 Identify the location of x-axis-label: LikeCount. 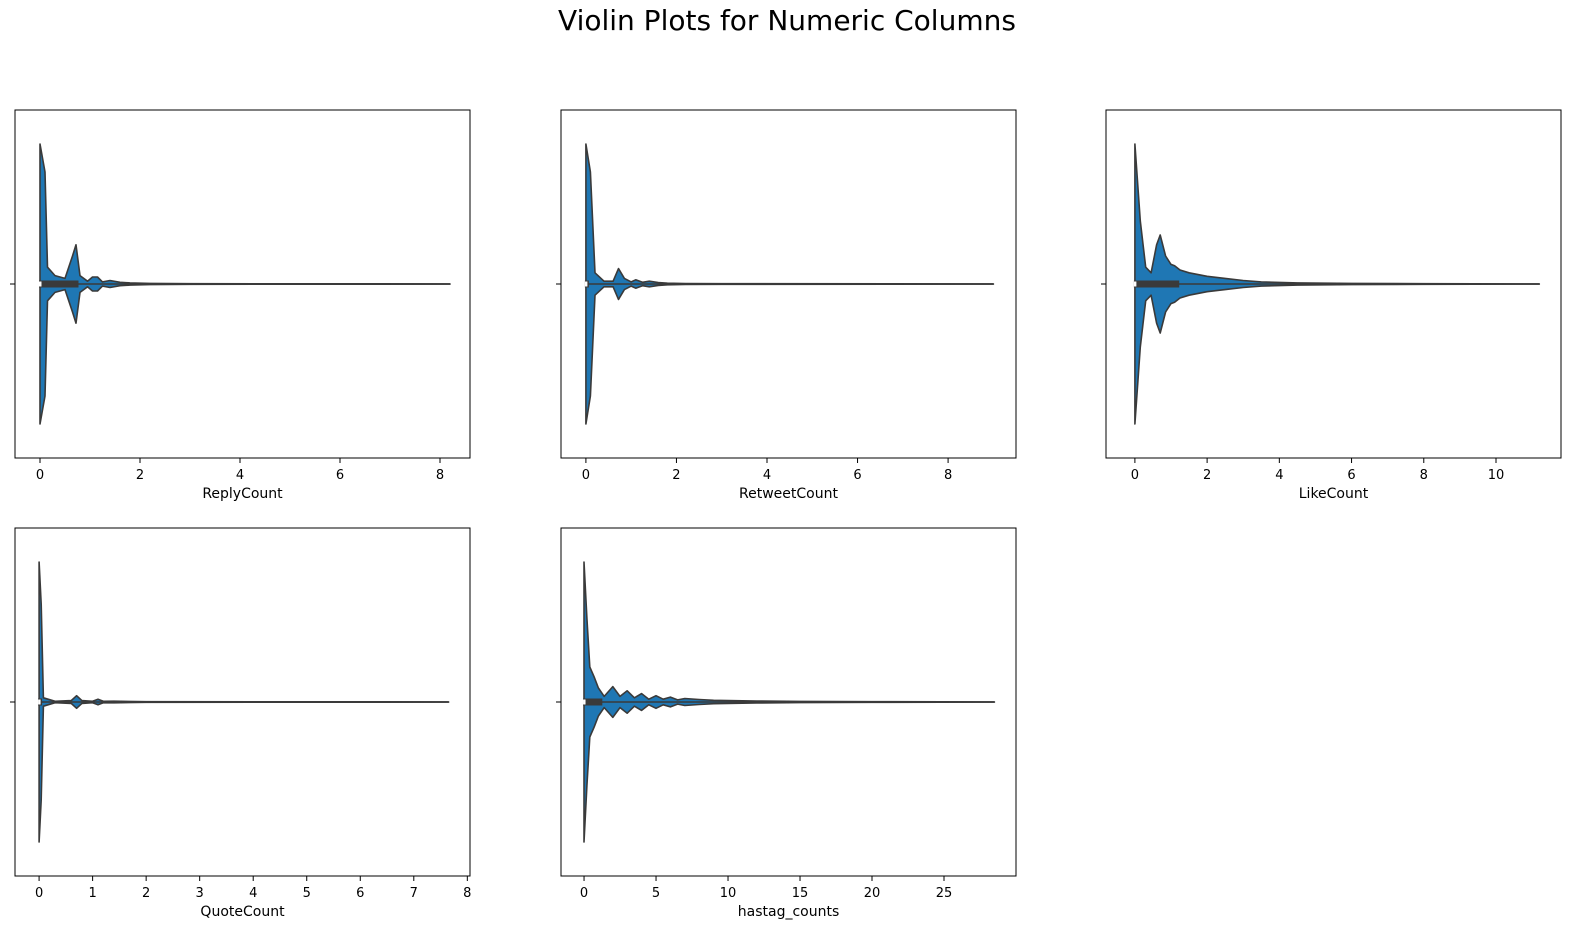
(1334, 494).